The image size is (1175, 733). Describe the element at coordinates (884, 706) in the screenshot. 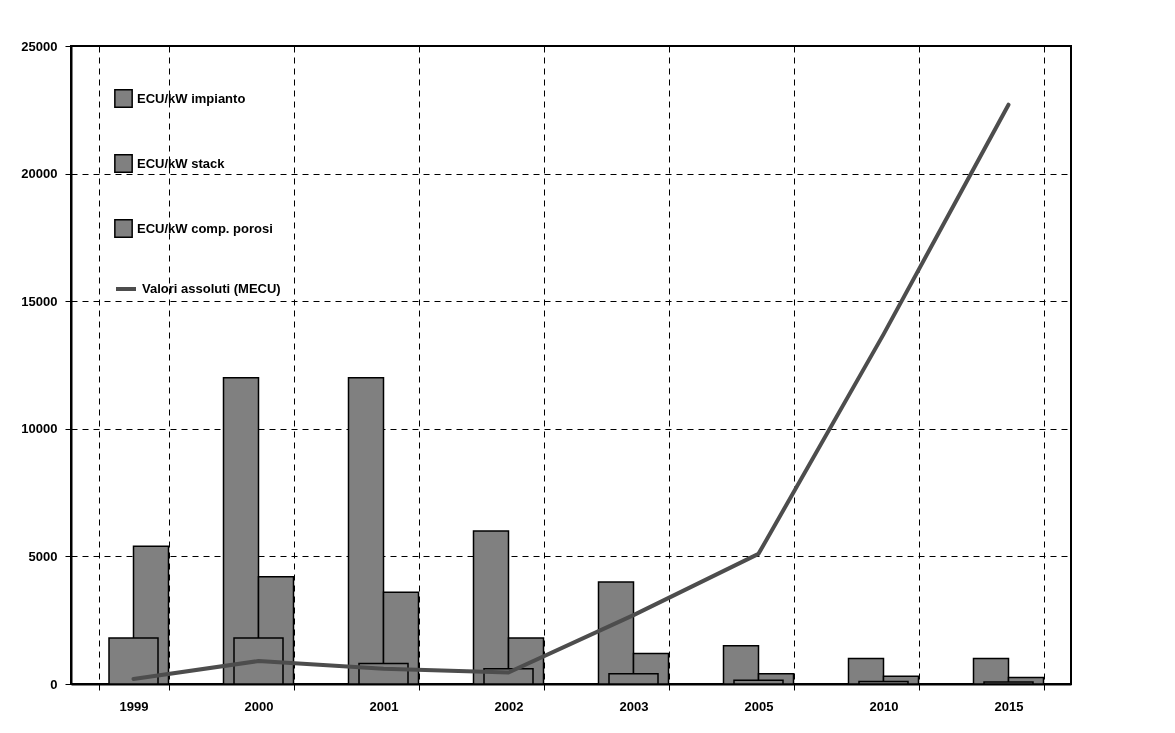

I see `x-tick-label: 2010` at that location.